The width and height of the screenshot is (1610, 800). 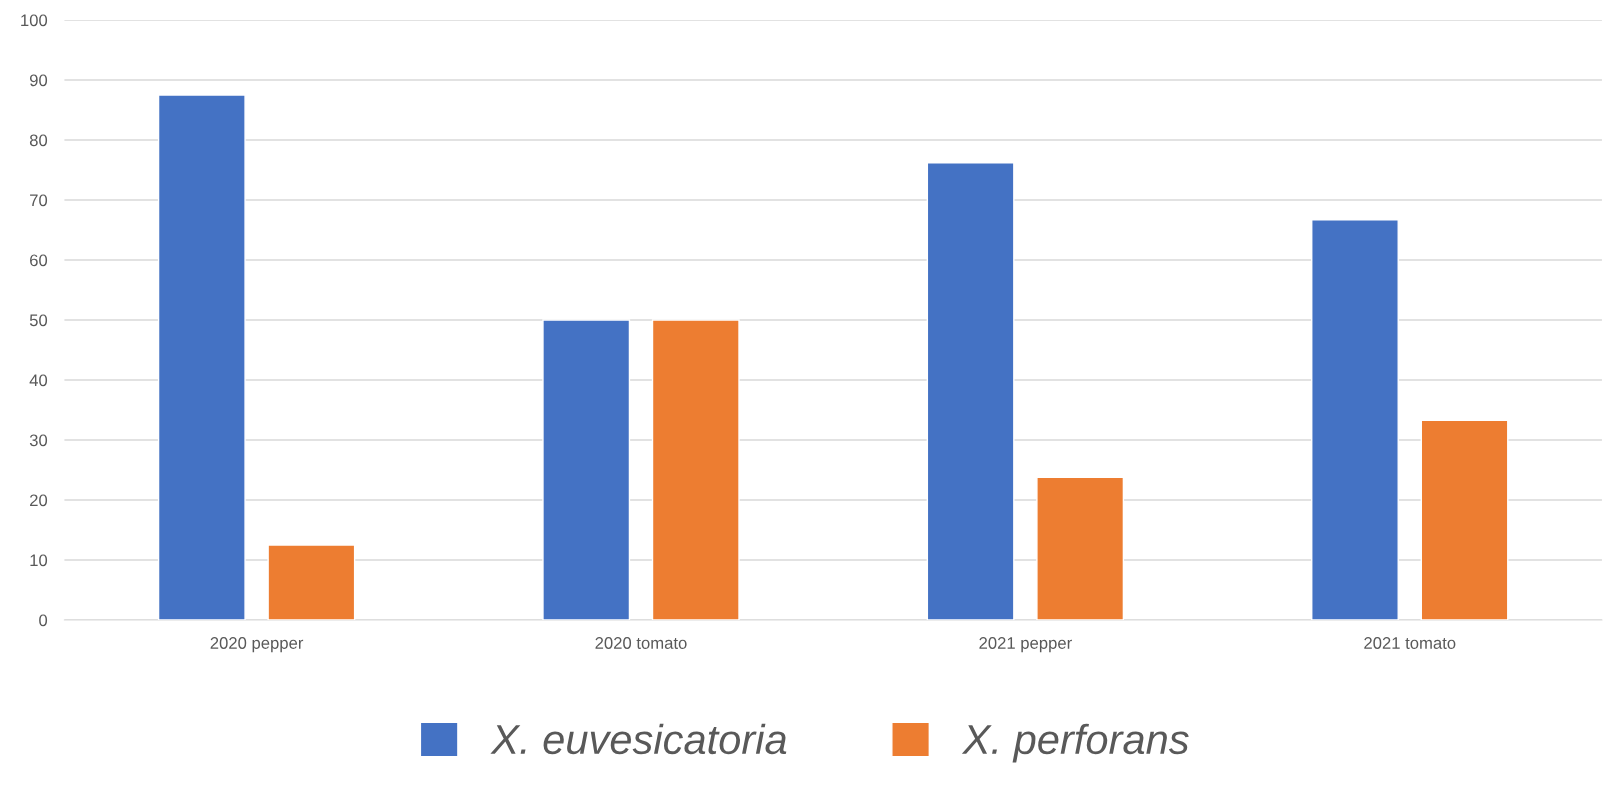 What do you see at coordinates (34, 20) in the screenshot?
I see `y-tick-label: 100` at bounding box center [34, 20].